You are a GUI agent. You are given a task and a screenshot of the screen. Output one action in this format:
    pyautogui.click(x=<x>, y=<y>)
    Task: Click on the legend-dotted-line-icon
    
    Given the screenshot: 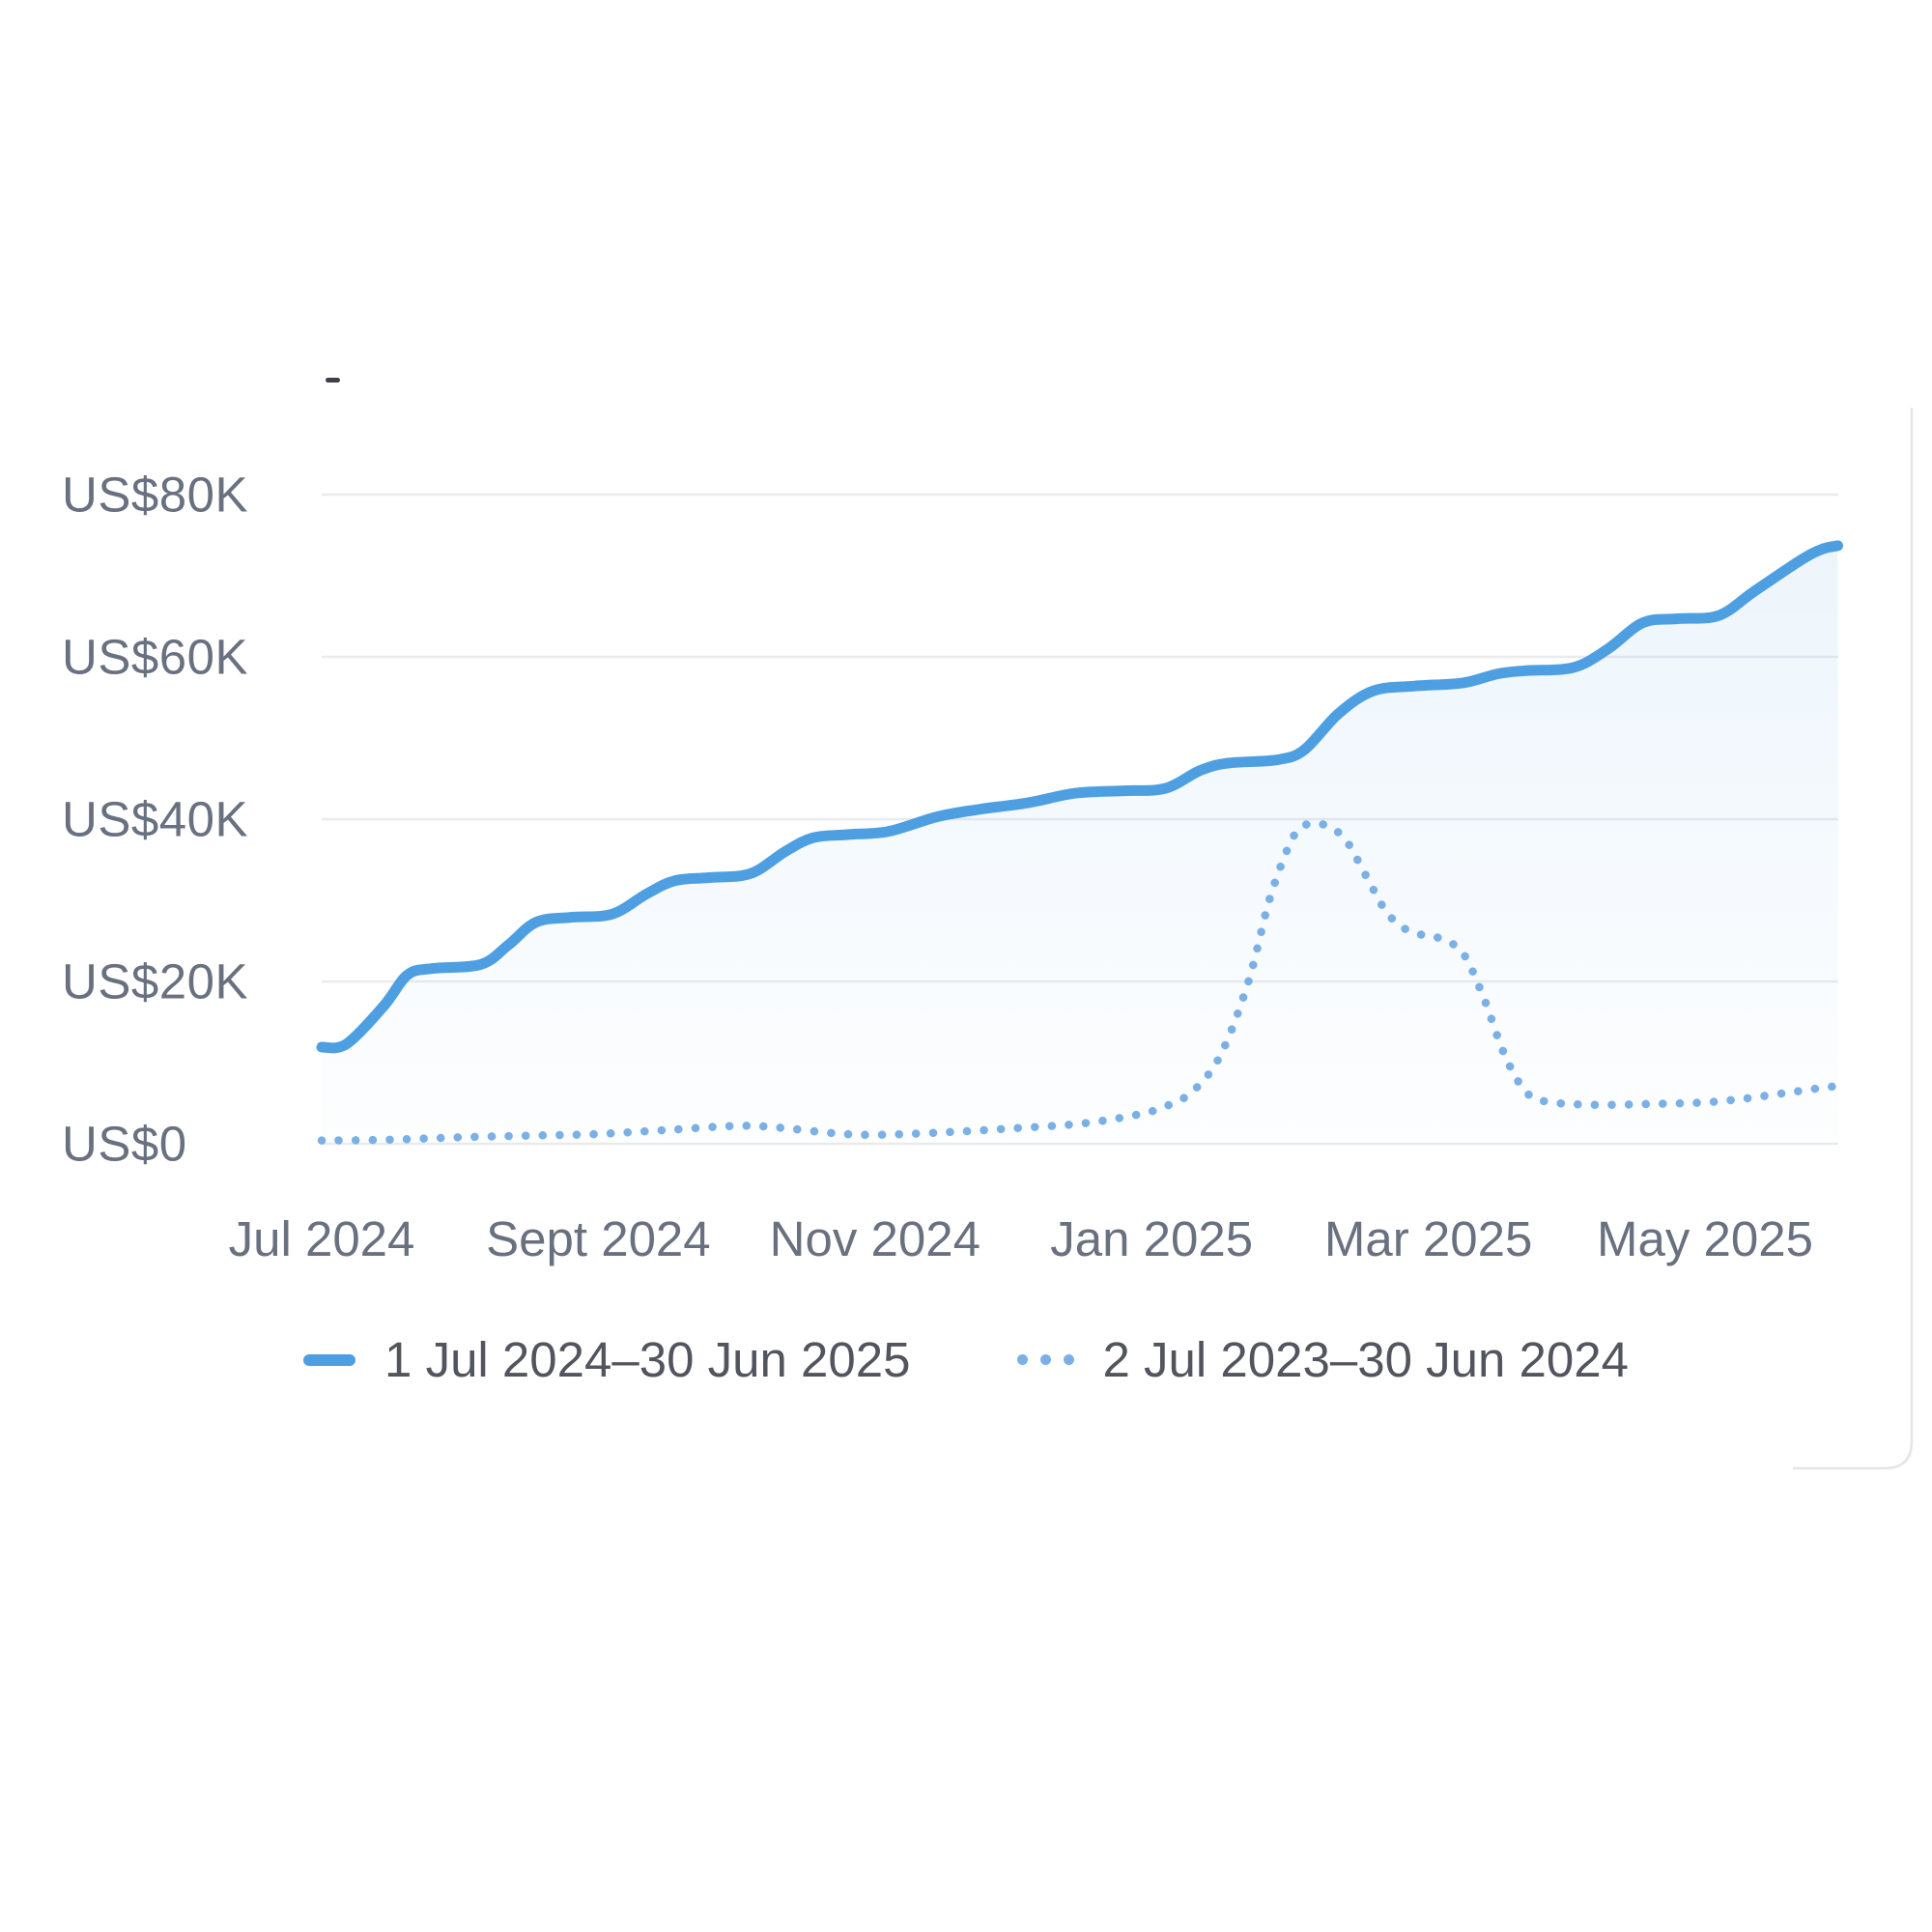 What is the action you would take?
    pyautogui.click(x=1045, y=1359)
    